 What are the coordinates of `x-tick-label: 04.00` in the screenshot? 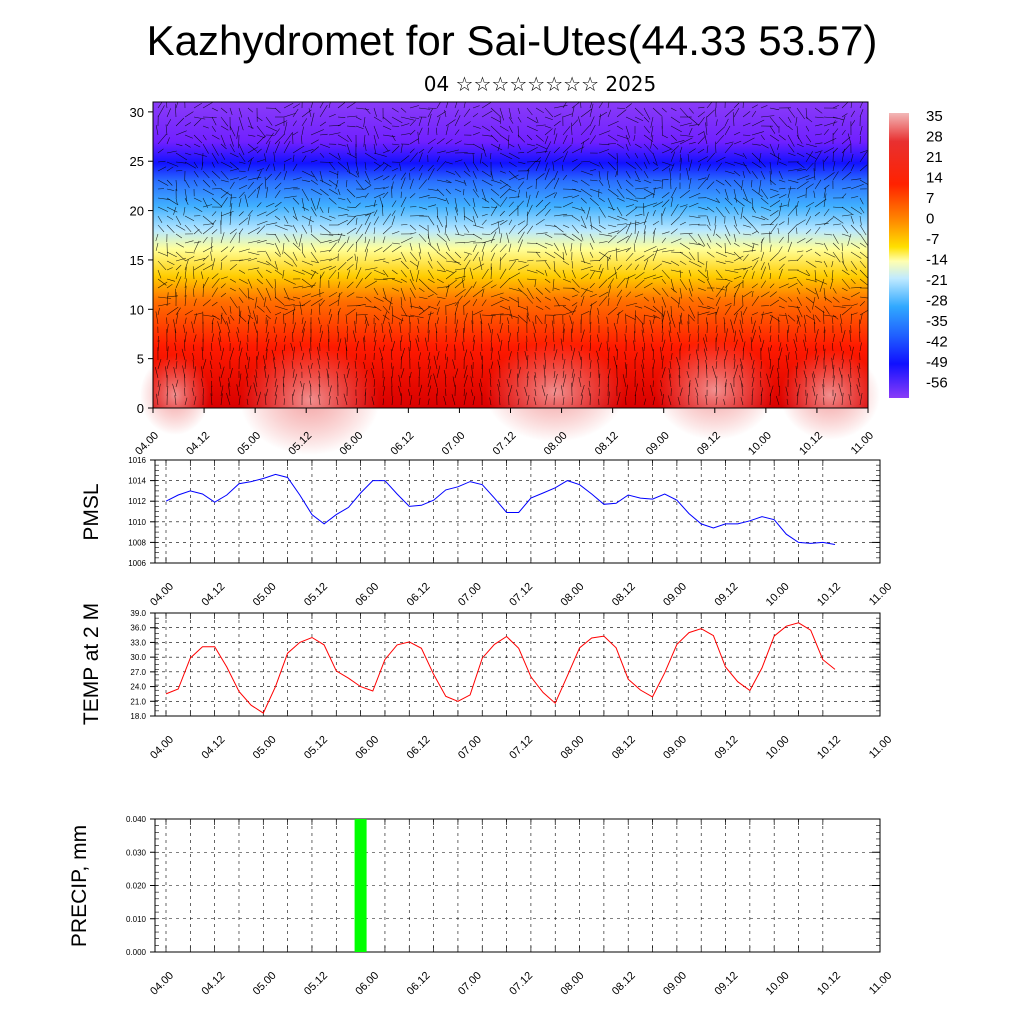 It's located at (162, 748).